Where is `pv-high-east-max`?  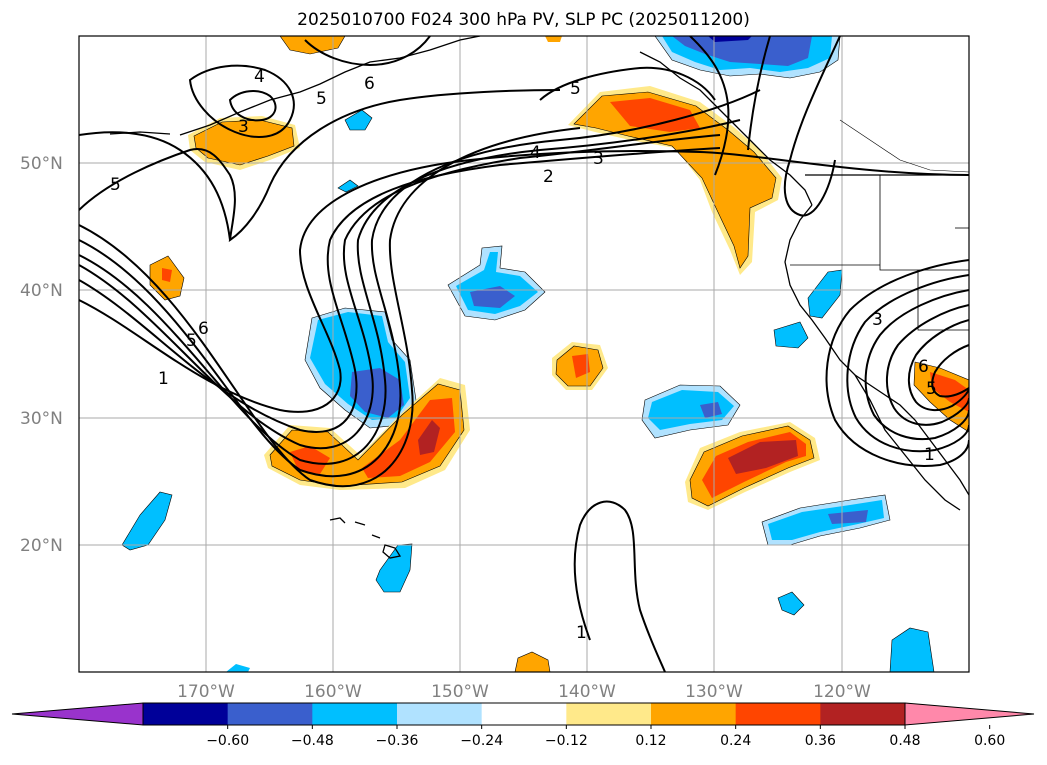 pv-high-east-max is located at coordinates (763, 457).